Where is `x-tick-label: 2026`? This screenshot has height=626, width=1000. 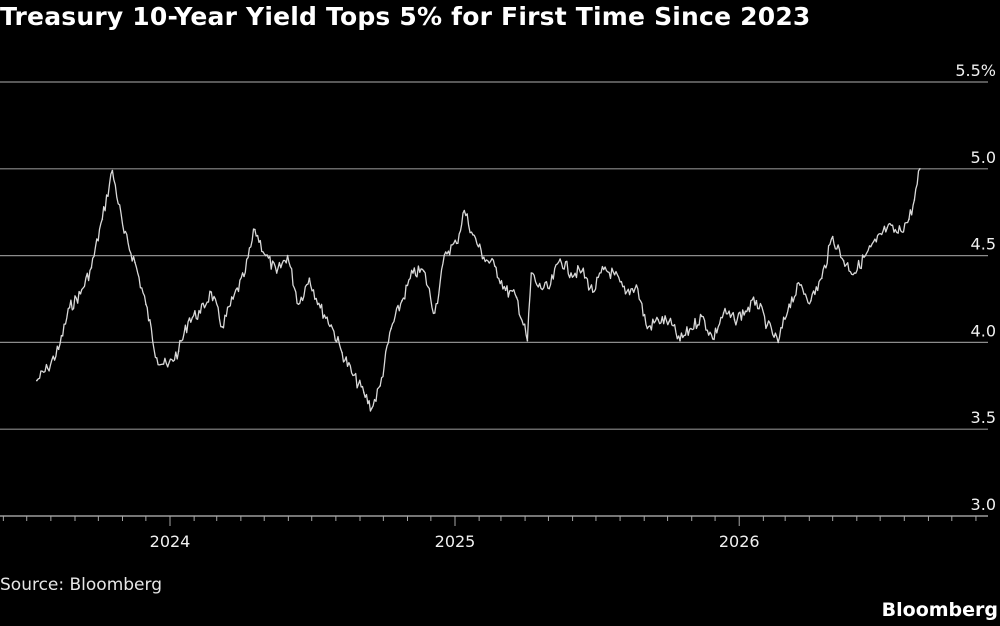 x-tick-label: 2026 is located at coordinates (739, 541).